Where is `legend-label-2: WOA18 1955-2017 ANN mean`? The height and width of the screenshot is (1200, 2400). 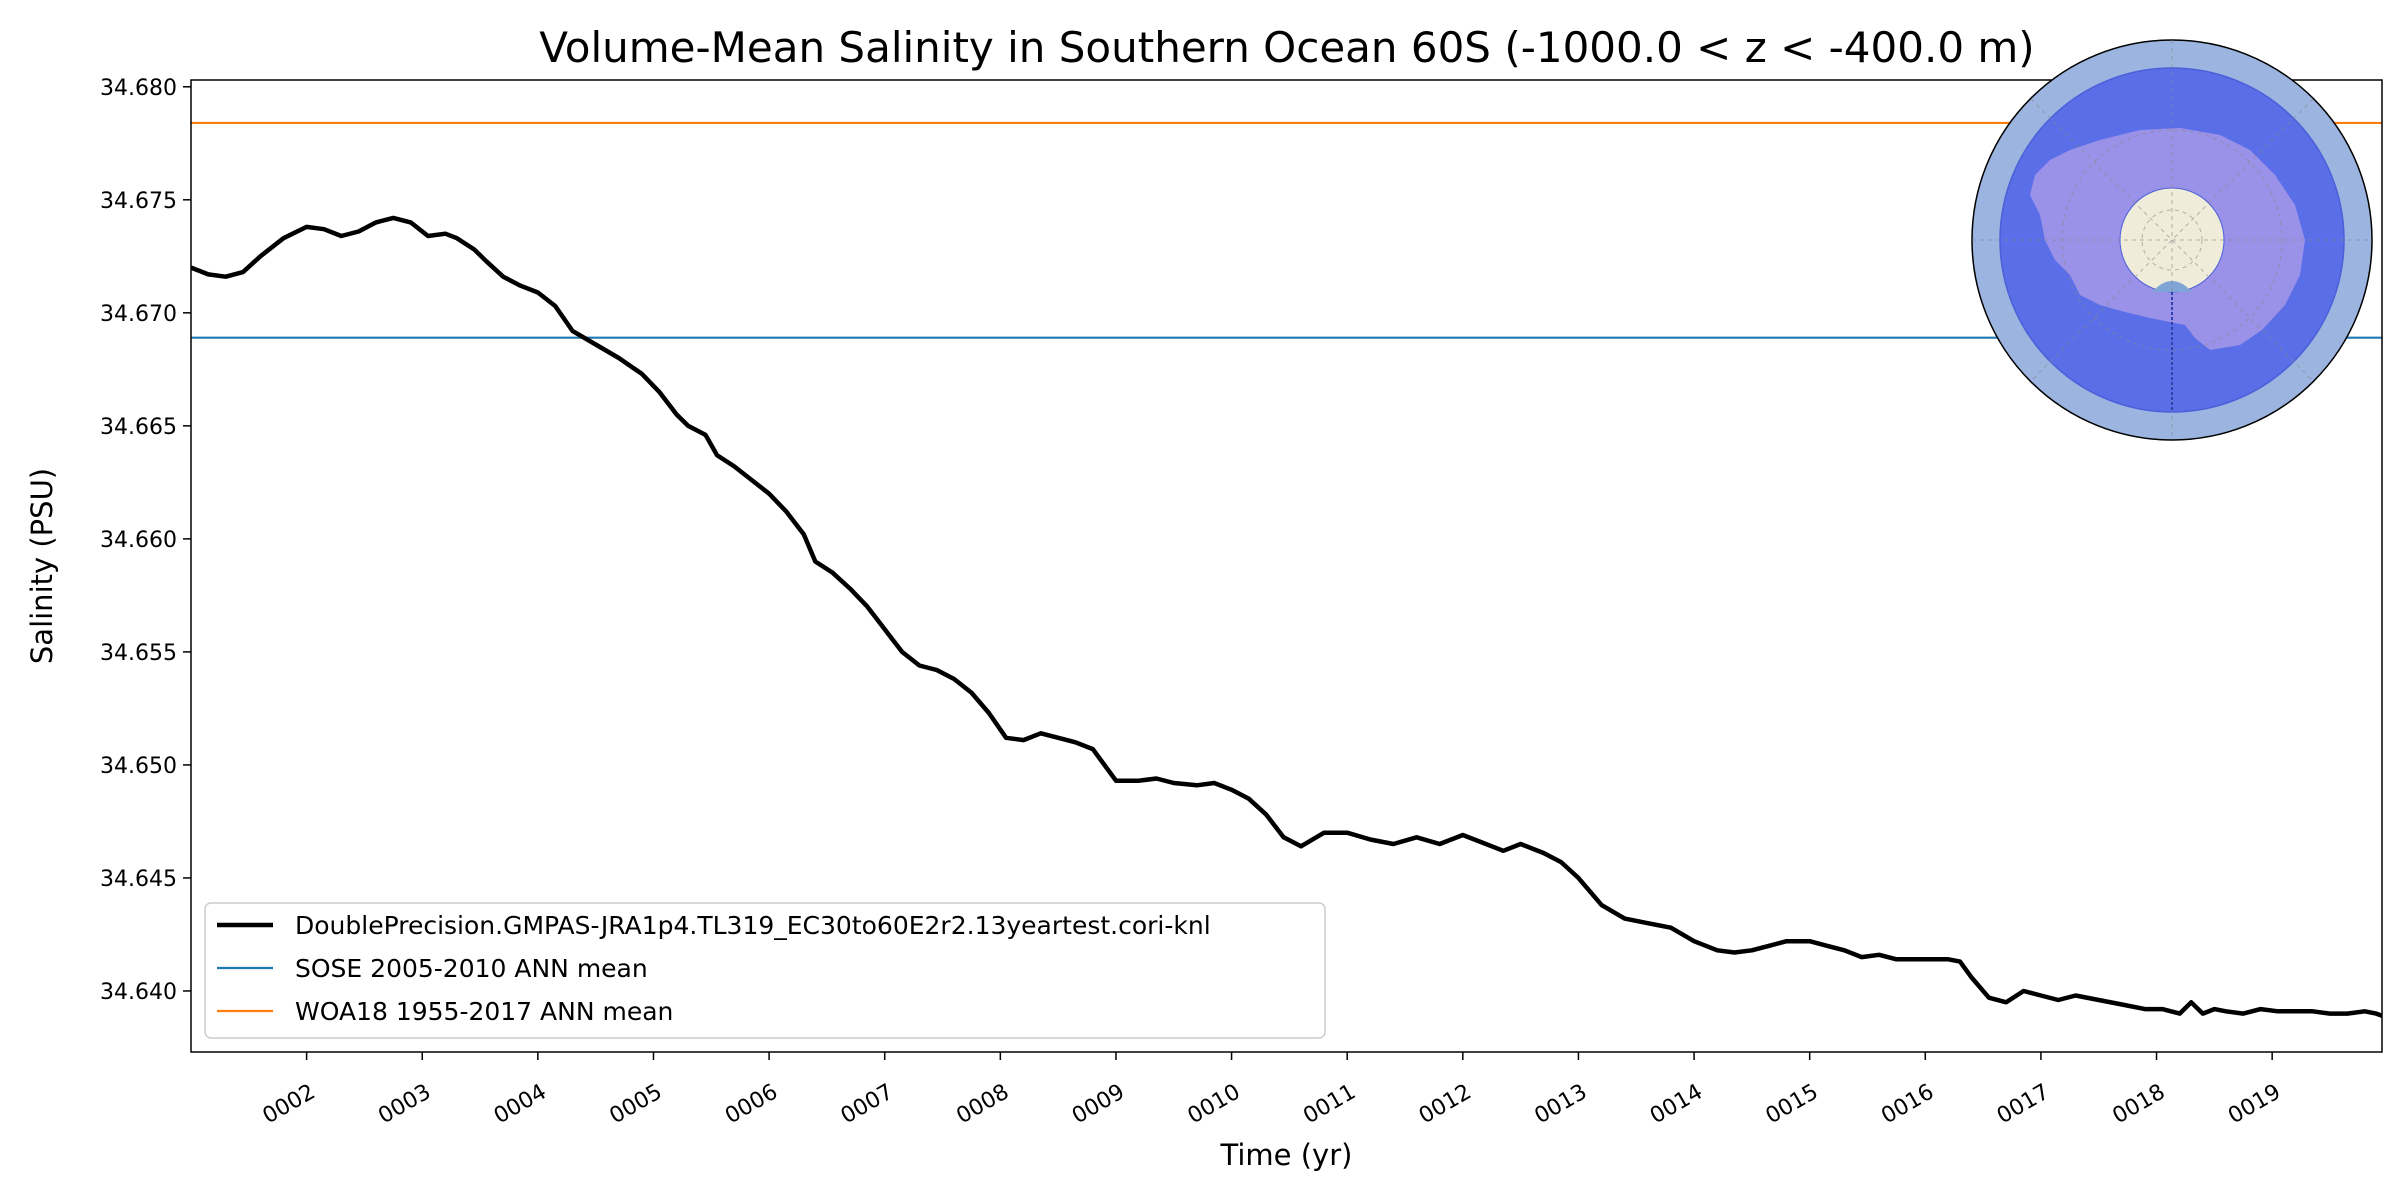
legend-label-2: WOA18 1955-2017 ANN mean is located at coordinates (484, 1011).